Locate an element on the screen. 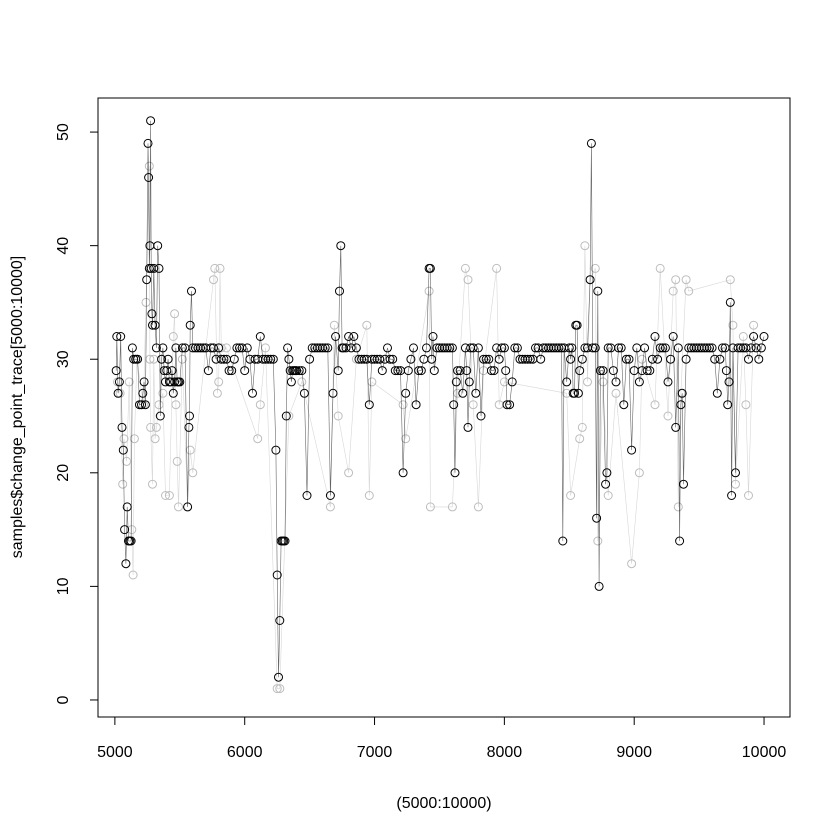  x-tick-label: 7000 is located at coordinates (375, 752).